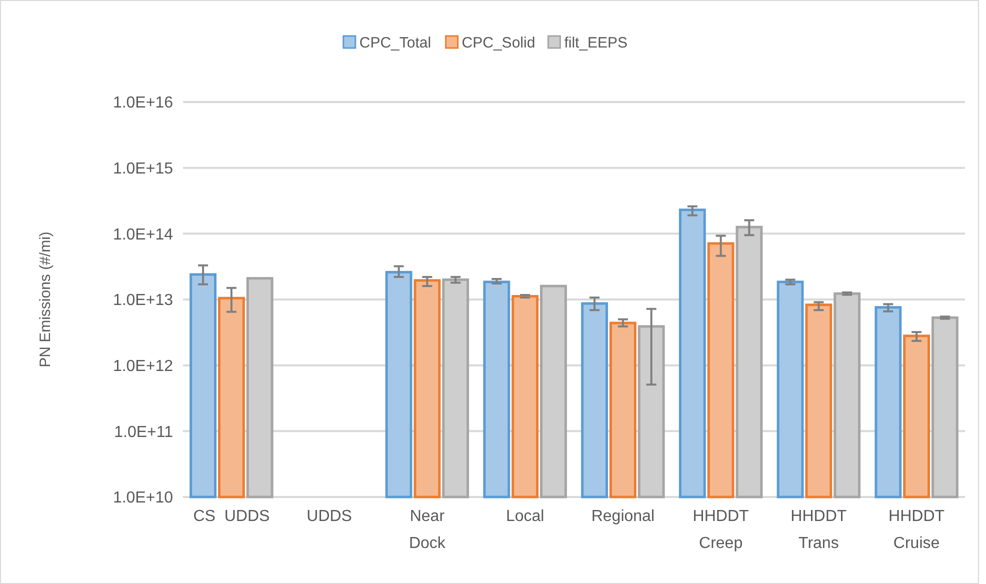  I want to click on x-tick-label: HHDDT Cruise, so click(916, 530).